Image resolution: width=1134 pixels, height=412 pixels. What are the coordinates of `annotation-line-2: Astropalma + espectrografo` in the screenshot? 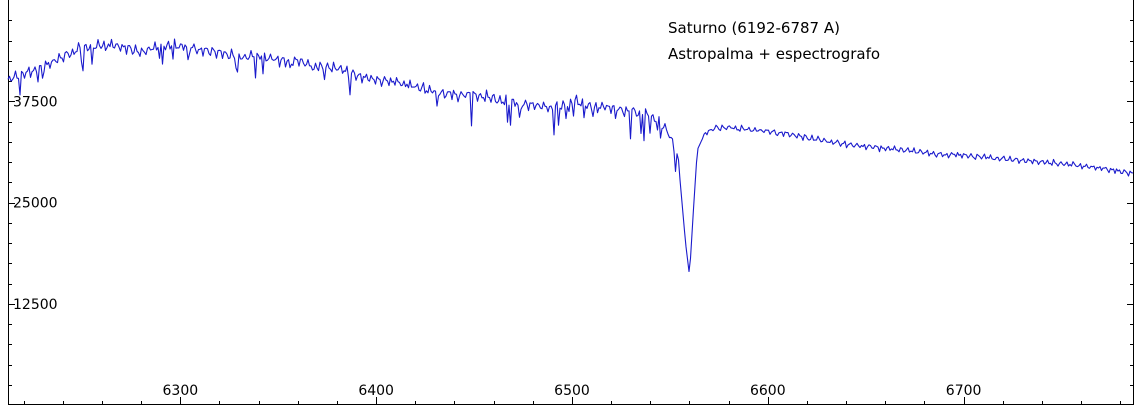 It's located at (774, 54).